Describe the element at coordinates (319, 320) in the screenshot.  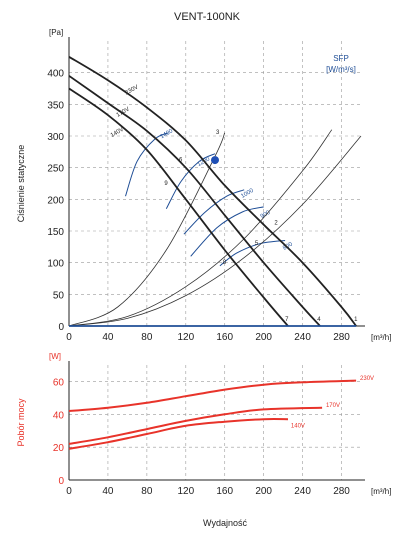
I see `system-curve-label: 4` at that location.